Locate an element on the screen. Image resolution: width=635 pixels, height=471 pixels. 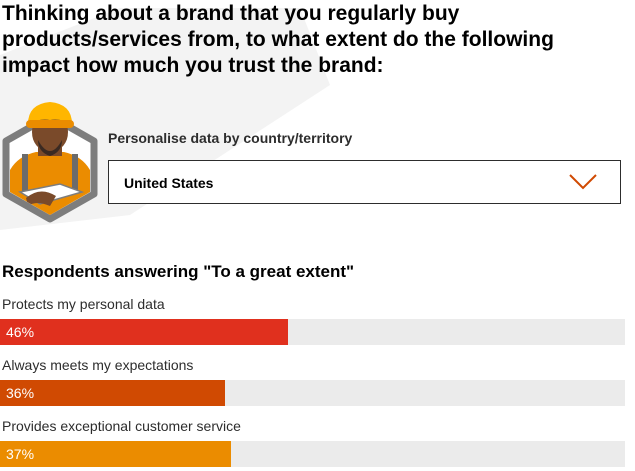
bar-value-label: 36% is located at coordinates (20, 393).